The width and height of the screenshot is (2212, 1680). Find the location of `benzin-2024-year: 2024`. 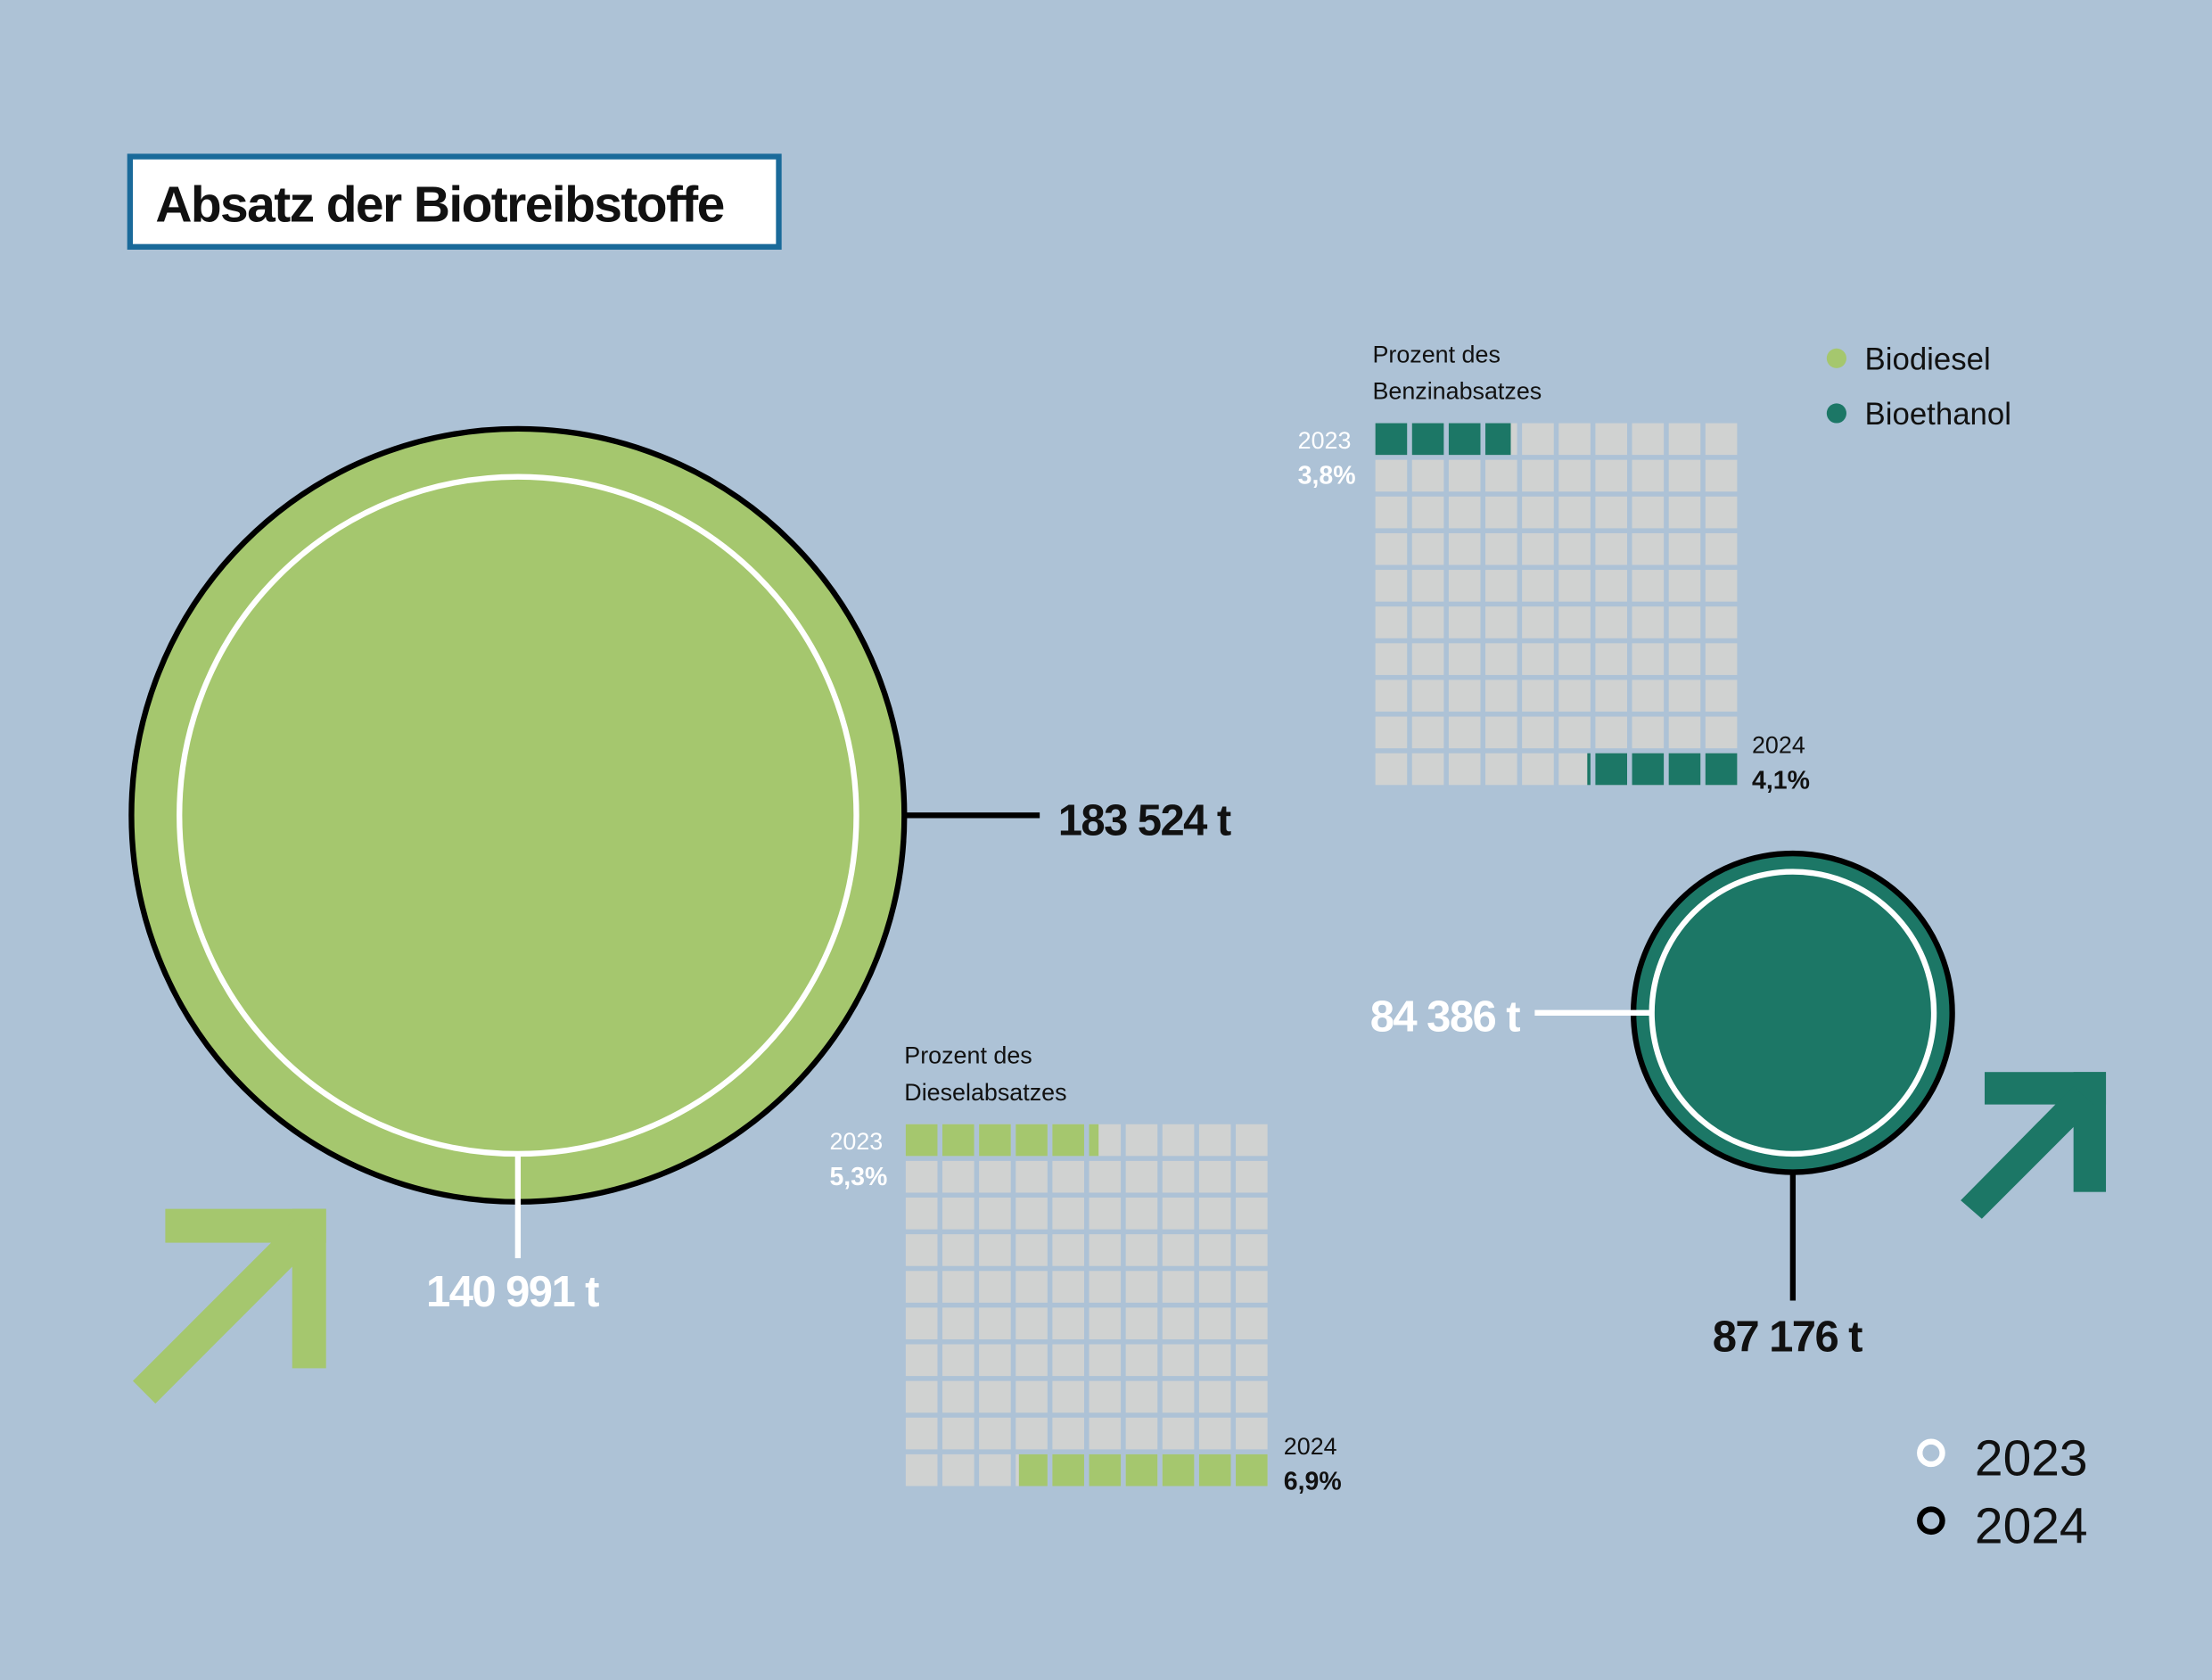

benzin-2024-year: 2024 is located at coordinates (1778, 745).